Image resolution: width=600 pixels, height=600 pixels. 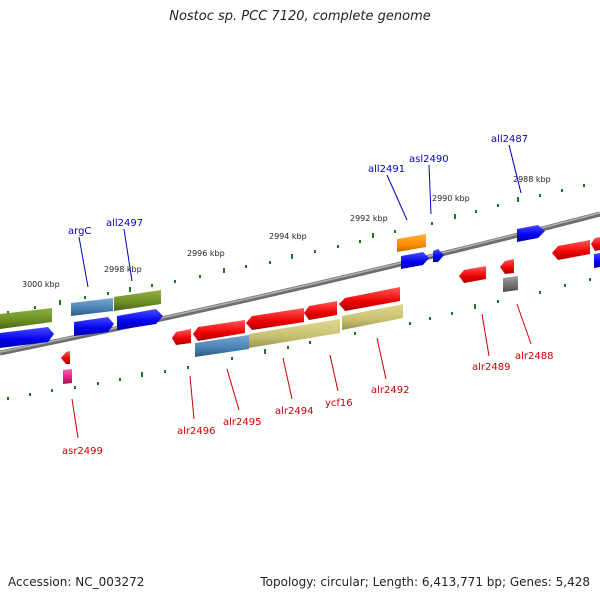 What do you see at coordinates (123, 269) in the screenshot?
I see `scale-label: 2998 kbp` at bounding box center [123, 269].